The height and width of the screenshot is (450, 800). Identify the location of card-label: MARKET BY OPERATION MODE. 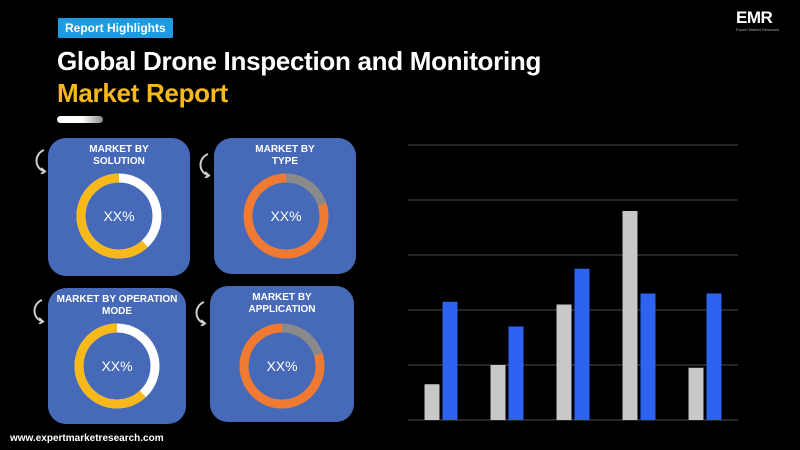
(117, 305).